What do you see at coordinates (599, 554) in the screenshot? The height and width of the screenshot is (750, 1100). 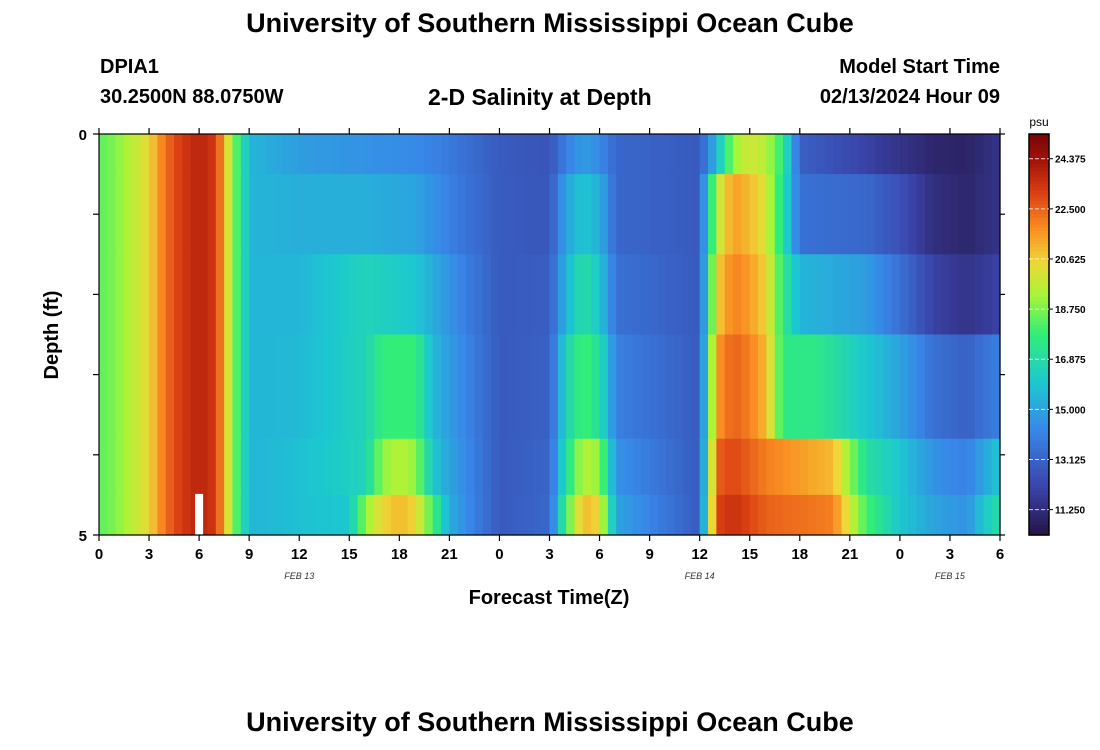 I see `x-tick-label: 6` at bounding box center [599, 554].